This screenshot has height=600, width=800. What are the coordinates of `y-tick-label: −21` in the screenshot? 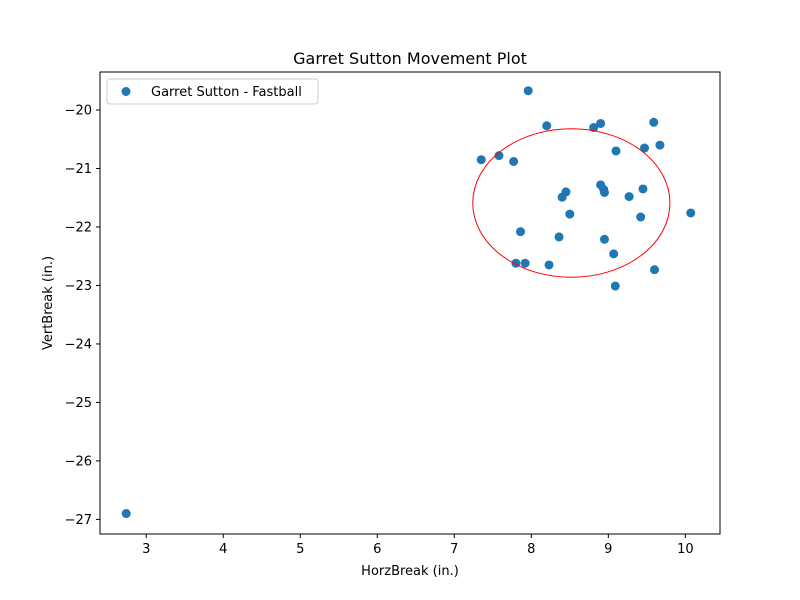 It's located at (78, 169).